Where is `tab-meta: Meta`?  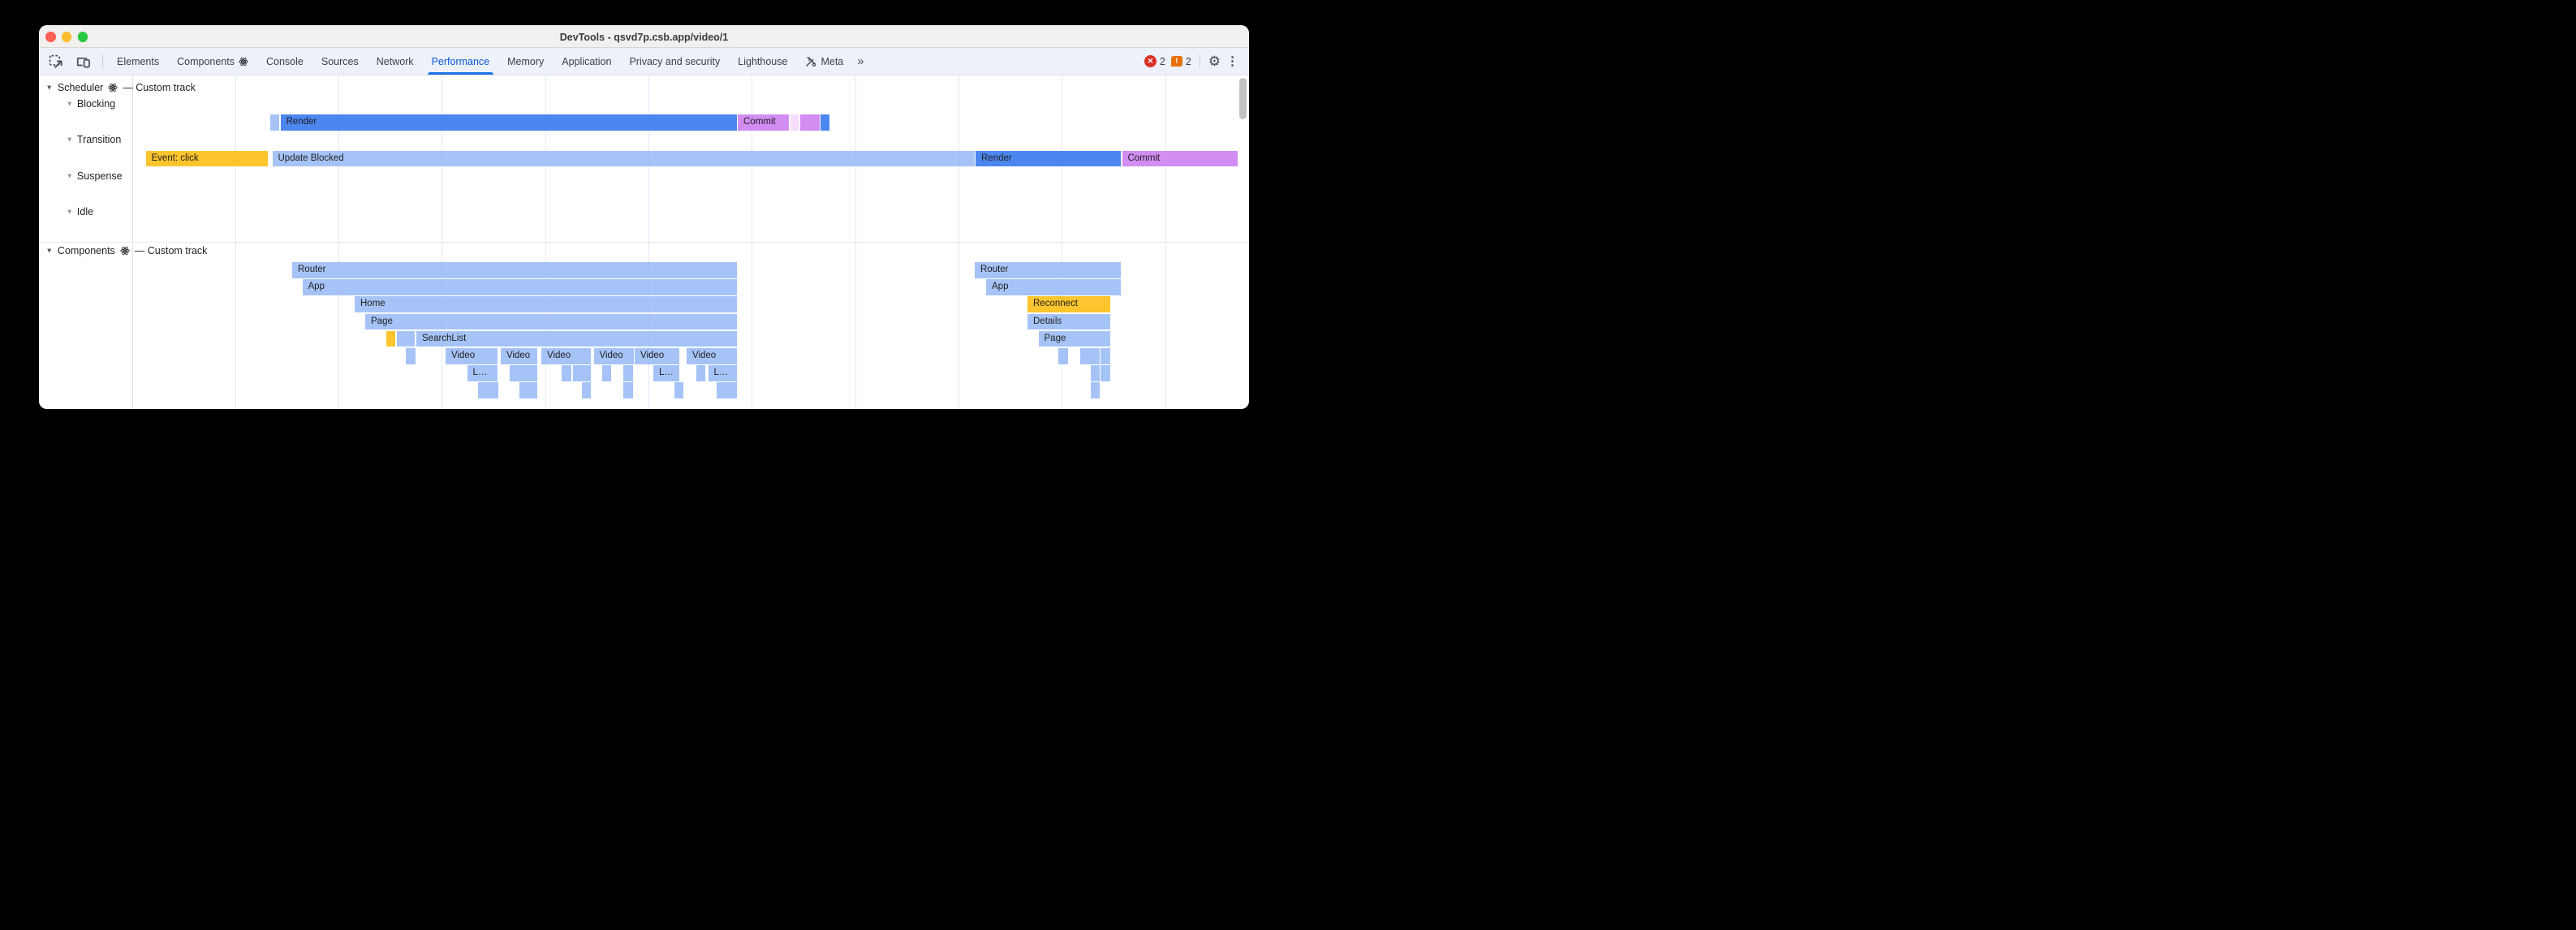
tab-meta: Meta is located at coordinates (824, 61).